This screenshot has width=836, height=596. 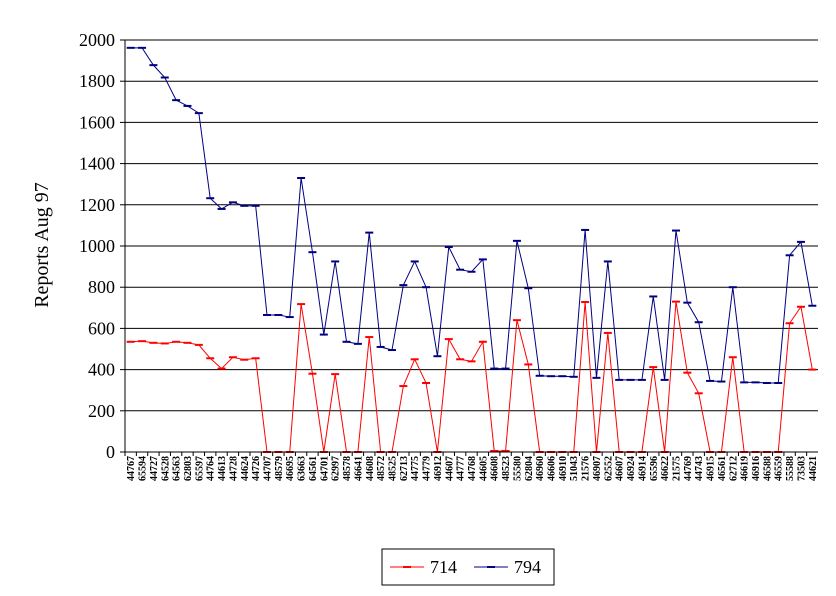 What do you see at coordinates (711, 468) in the screenshot?
I see `x-tick-label: 46915` at bounding box center [711, 468].